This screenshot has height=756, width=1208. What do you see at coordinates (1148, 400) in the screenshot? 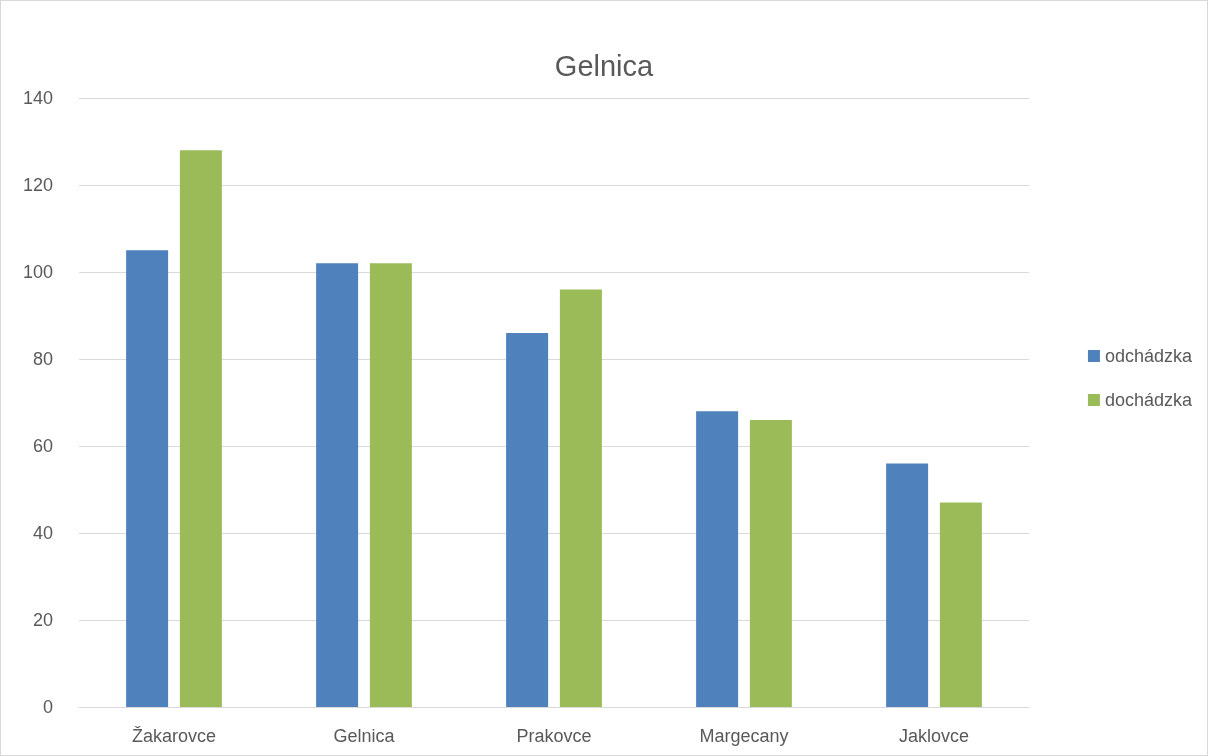
I see `legend-label: dochádzka` at bounding box center [1148, 400].